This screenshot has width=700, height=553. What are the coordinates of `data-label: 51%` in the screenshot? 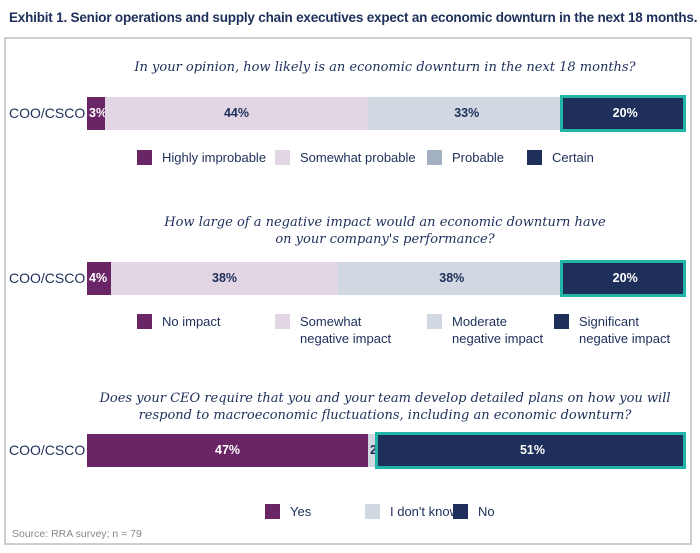 It's located at (532, 450).